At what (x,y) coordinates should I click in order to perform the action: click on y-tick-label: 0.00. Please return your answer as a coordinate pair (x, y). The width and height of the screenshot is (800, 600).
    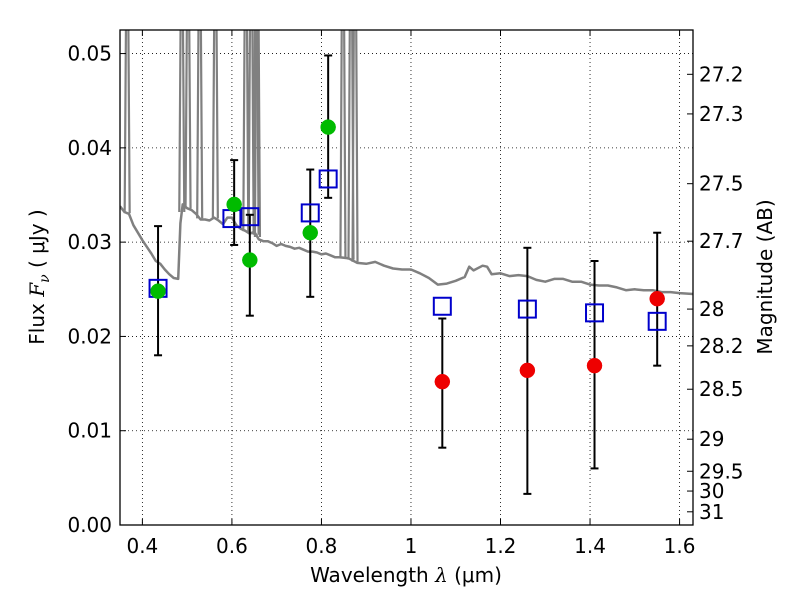
    Looking at the image, I should click on (89, 525).